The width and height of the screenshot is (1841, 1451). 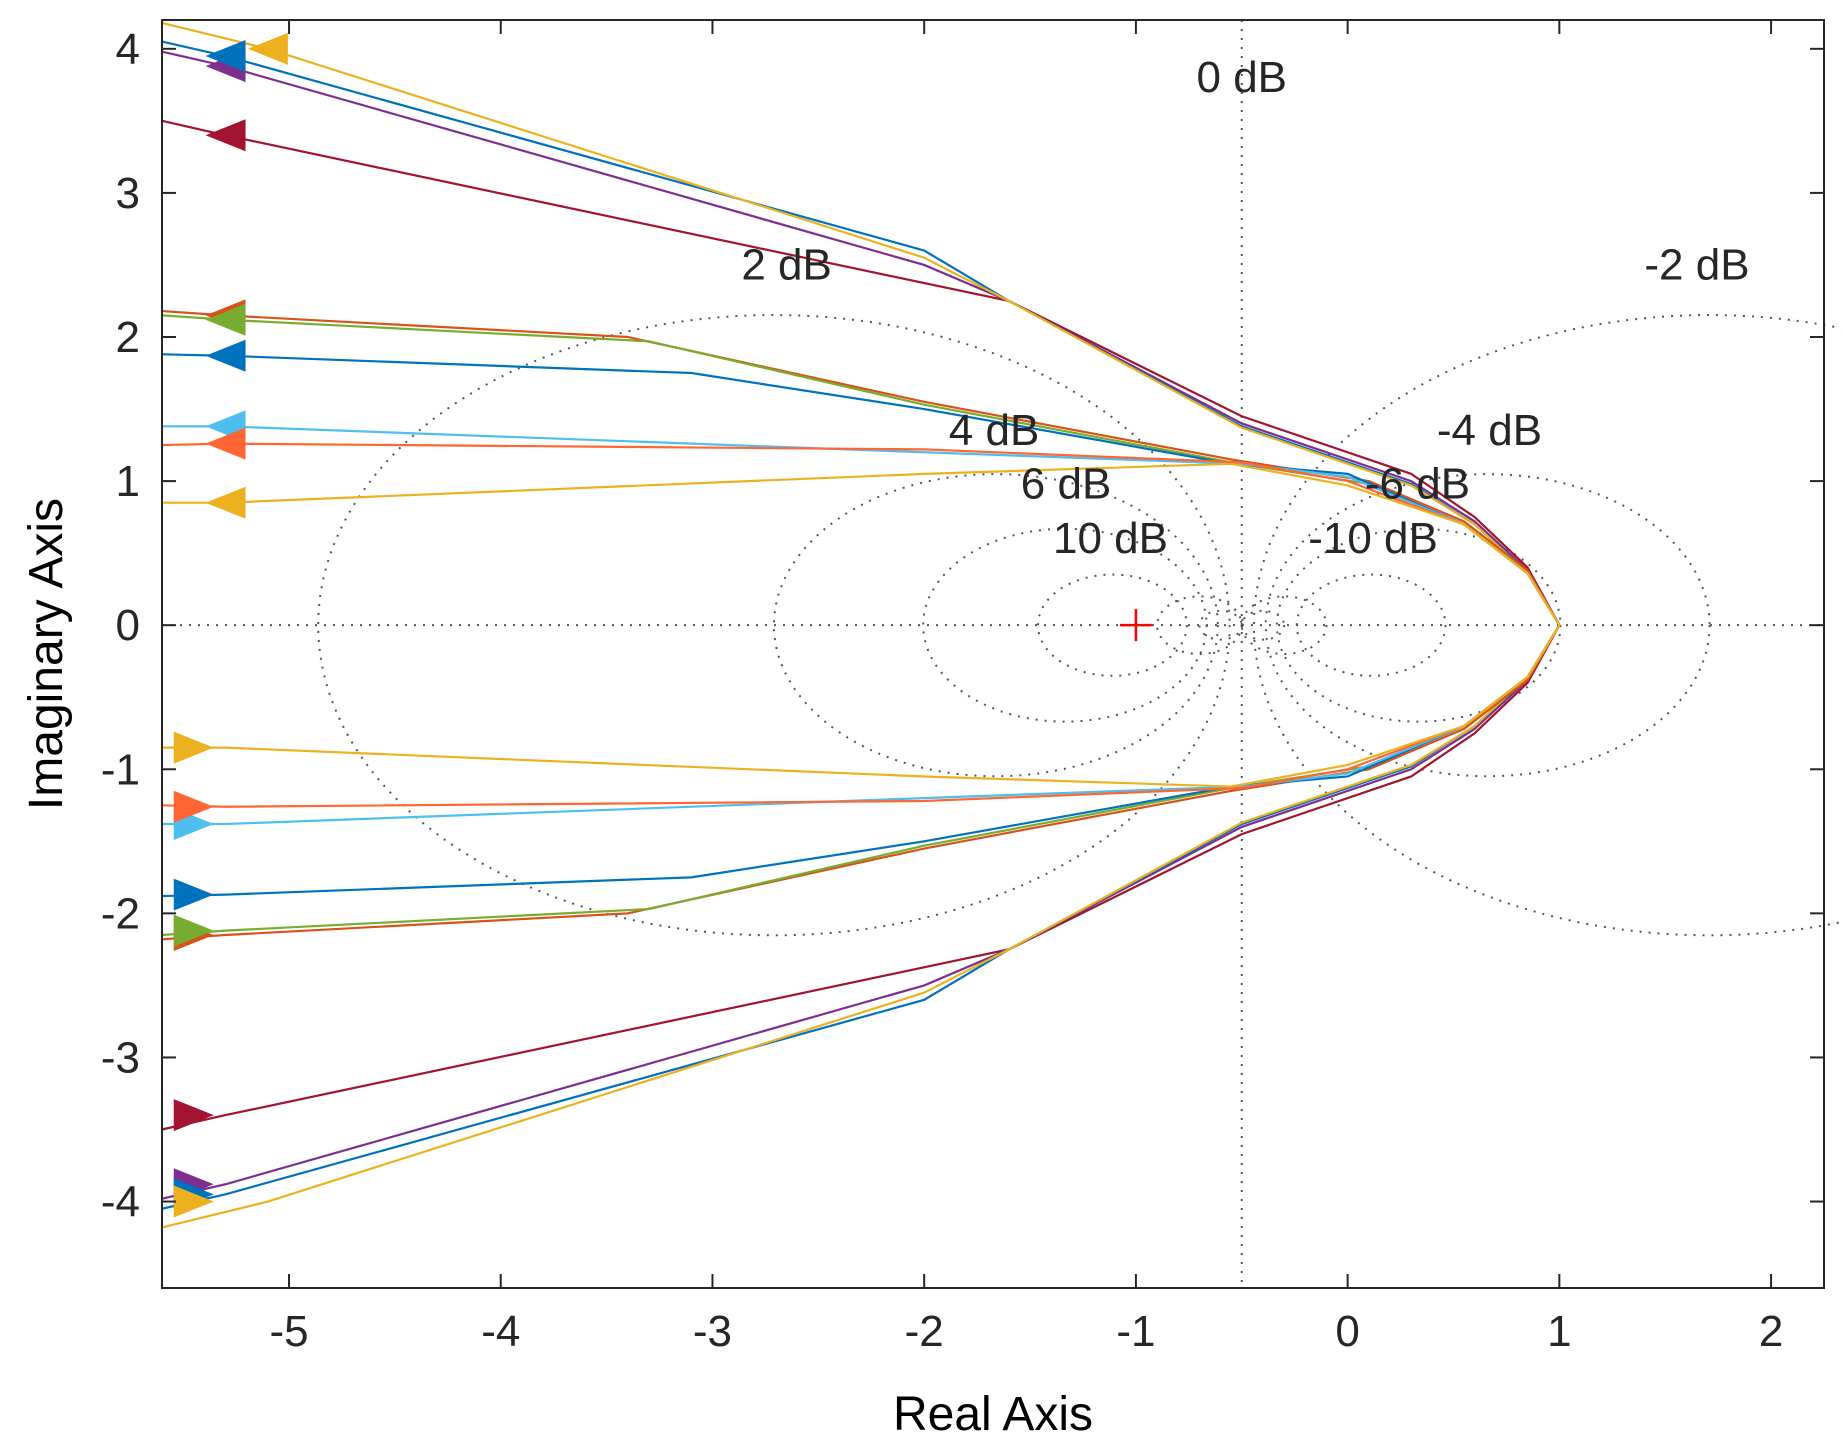 I want to click on x-tick-label: 2, so click(x=1771, y=1331).